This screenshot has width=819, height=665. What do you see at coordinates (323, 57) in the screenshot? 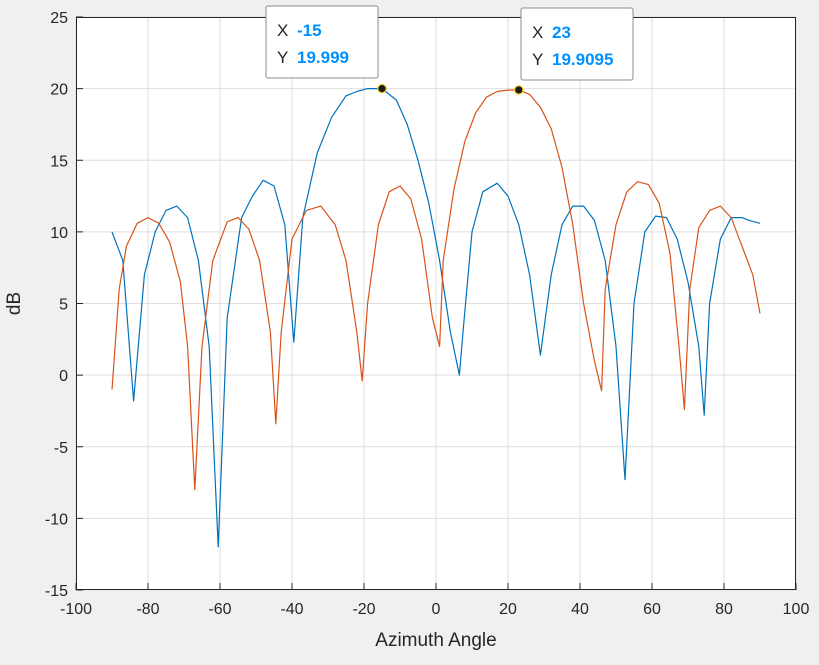
I see `datatip-y-value: 19.999` at bounding box center [323, 57].